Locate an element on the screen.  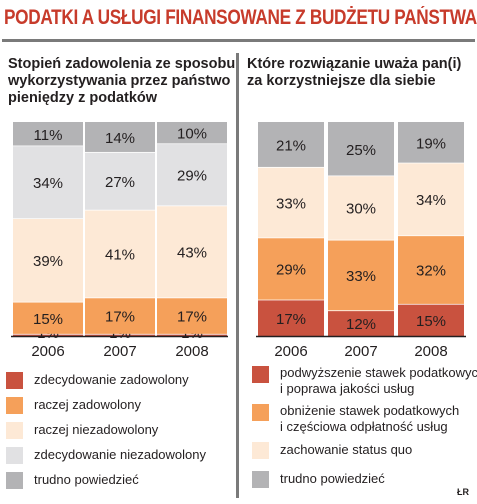
left-data-label: 14% is located at coordinates (120, 138).